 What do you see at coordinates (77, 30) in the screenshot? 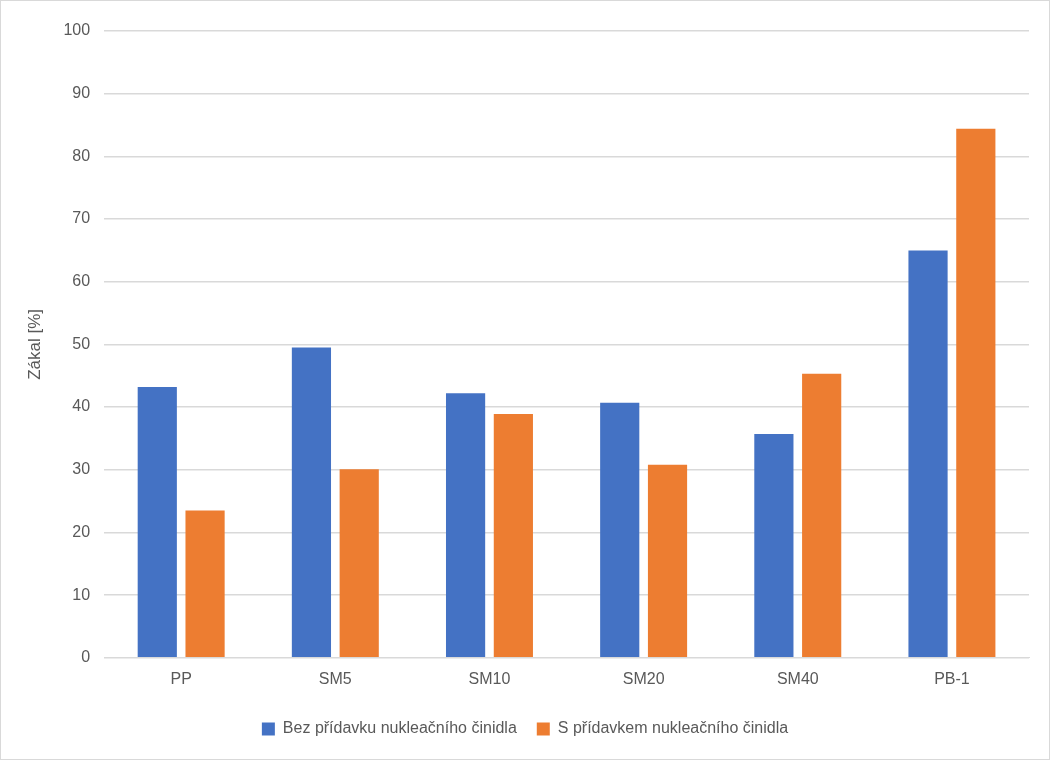
I see `y-tick-label: 100` at bounding box center [77, 30].